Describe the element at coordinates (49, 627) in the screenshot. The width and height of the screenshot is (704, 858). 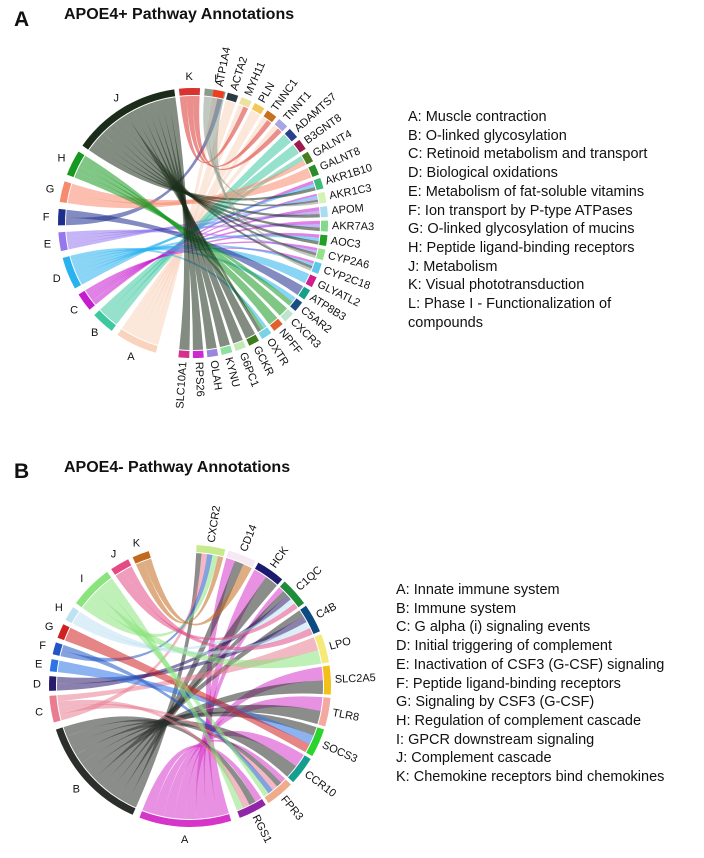
I see `pathway-label: G` at that location.